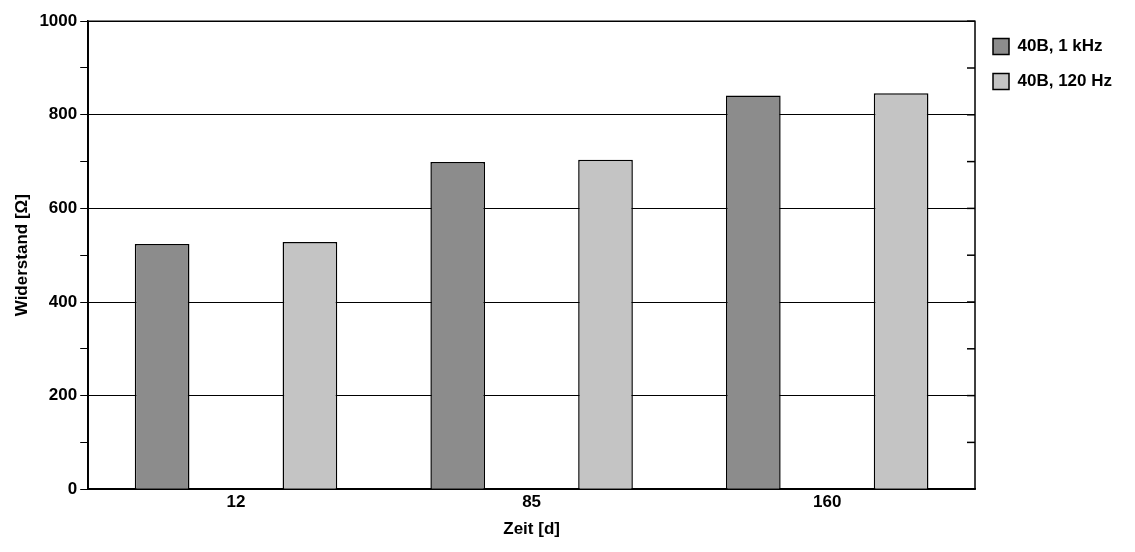 Image resolution: width=1135 pixels, height=552 pixels. I want to click on x-tick-label: 160, so click(827, 502).